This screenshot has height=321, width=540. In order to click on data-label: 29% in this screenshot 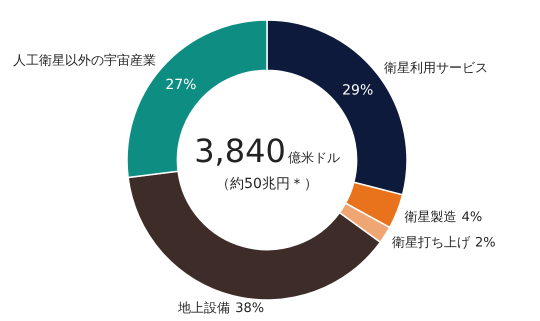, I will do `click(358, 90)`.